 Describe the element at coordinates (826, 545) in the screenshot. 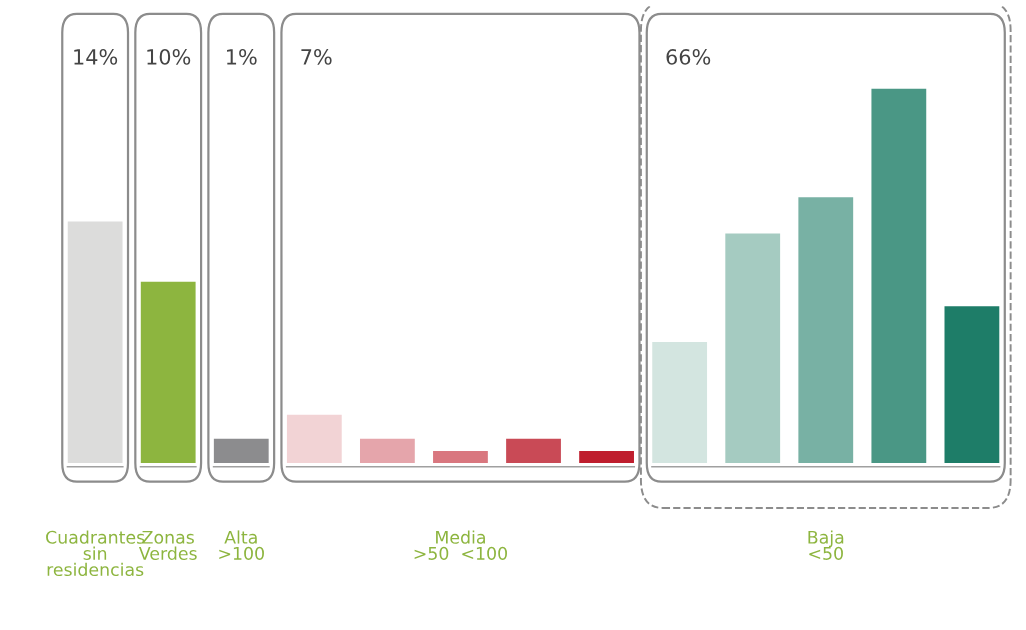

I see `text: Baja <50` at that location.